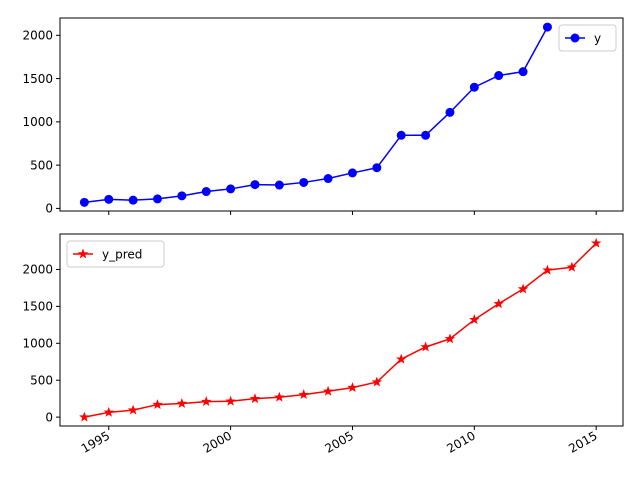 This screenshot has height=480, width=640. I want to click on legend: y, so click(587, 38).